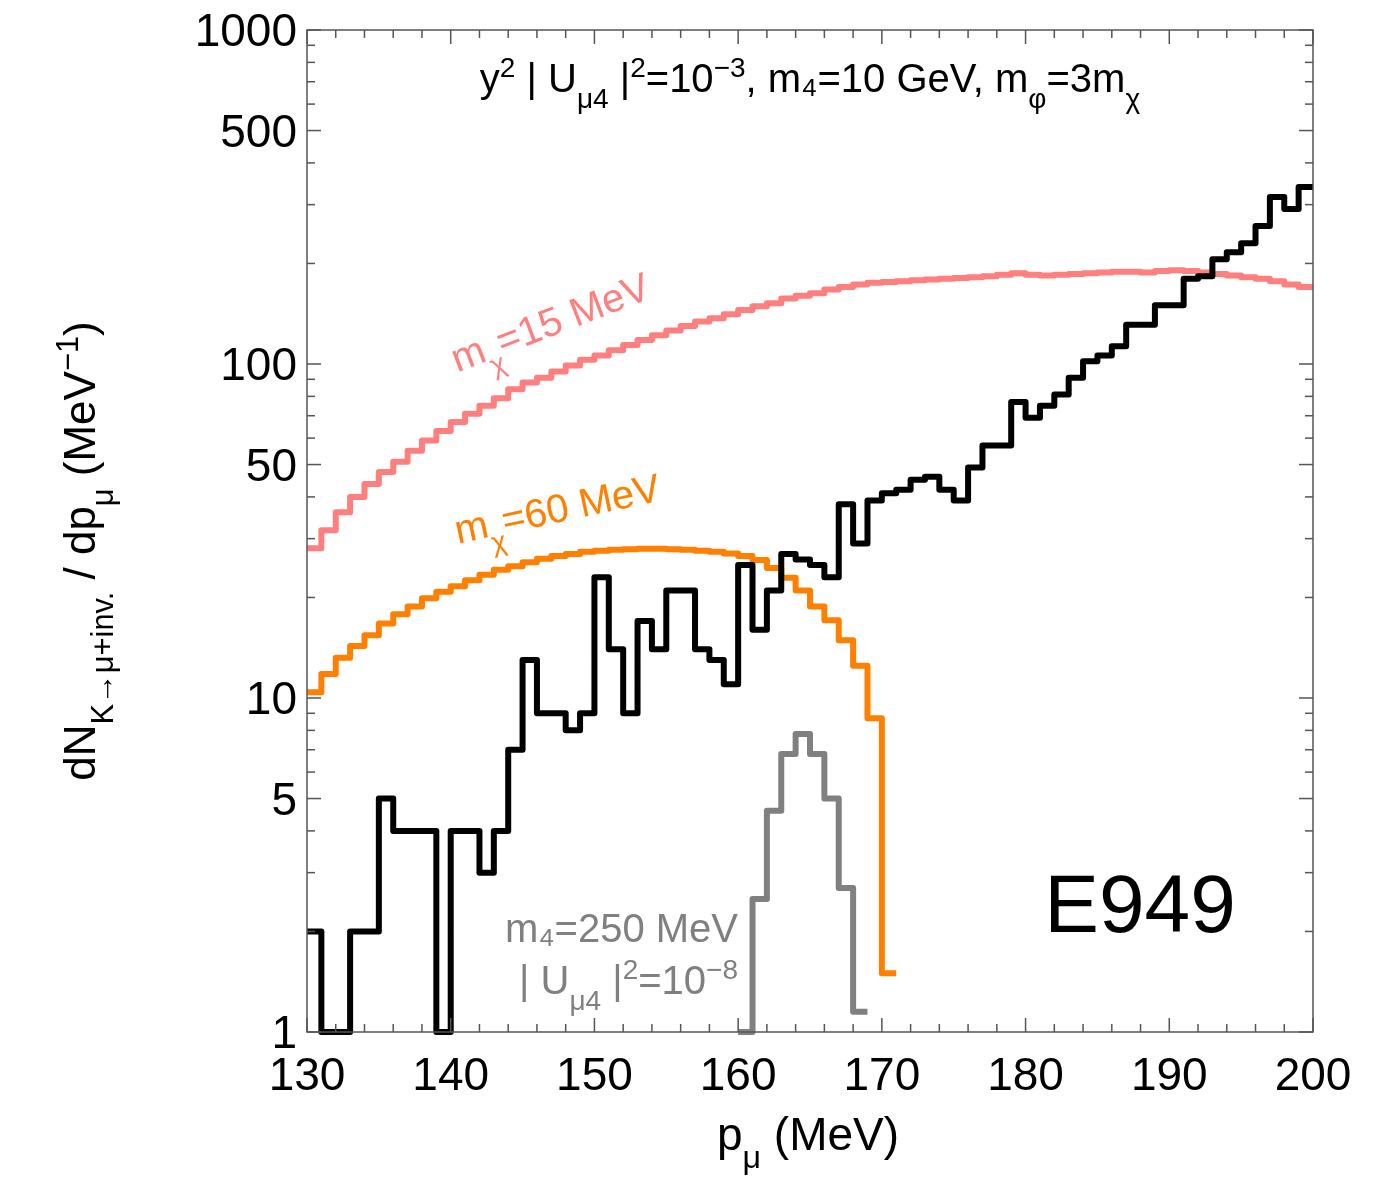  Describe the element at coordinates (1169, 1074) in the screenshot. I see `x-tick-label: 190` at that location.